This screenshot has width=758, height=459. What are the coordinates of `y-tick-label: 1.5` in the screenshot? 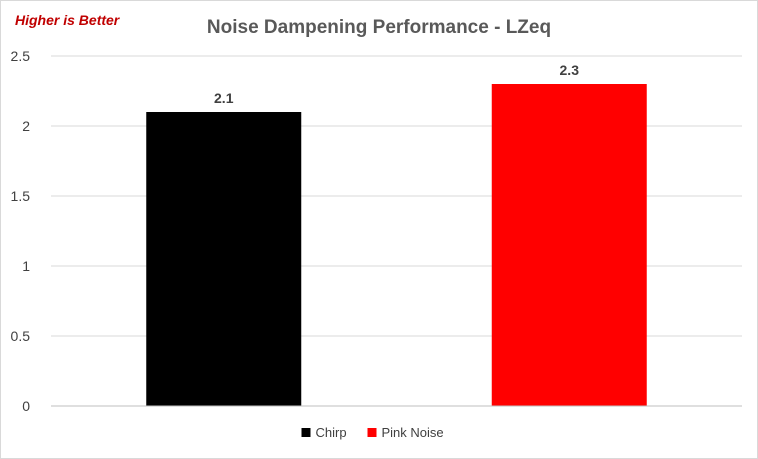 It's located at (21, 196).